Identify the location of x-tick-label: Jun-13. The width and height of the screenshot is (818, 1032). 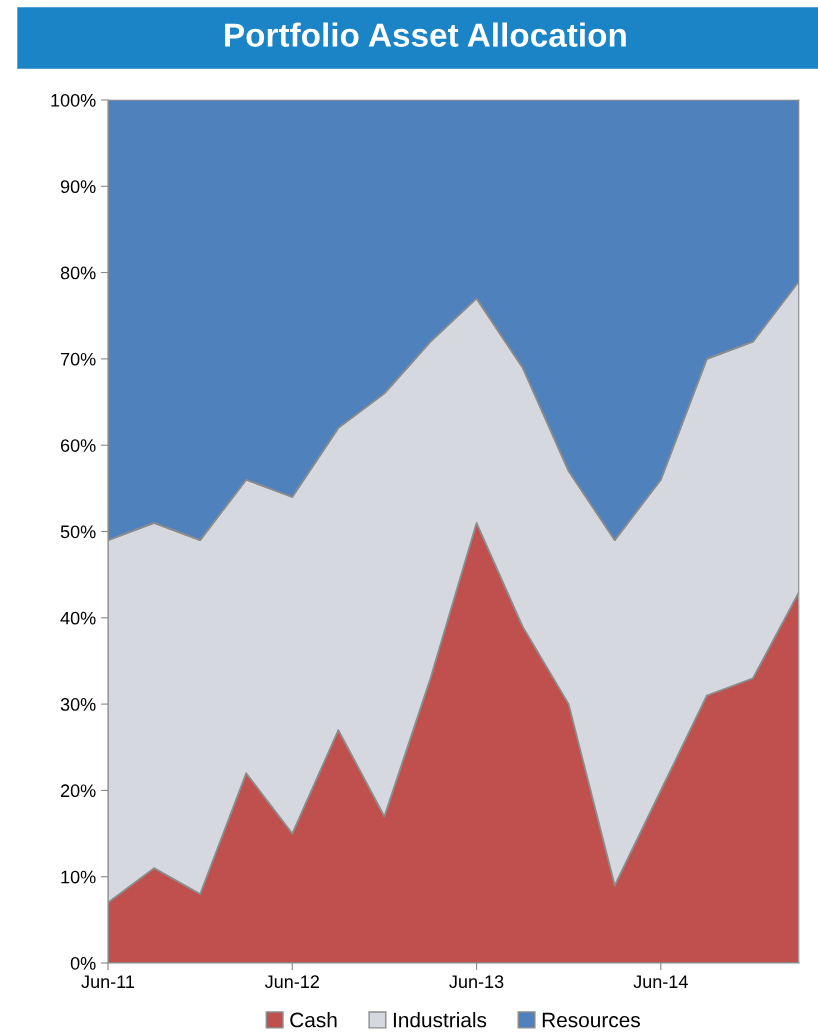
(476, 982).